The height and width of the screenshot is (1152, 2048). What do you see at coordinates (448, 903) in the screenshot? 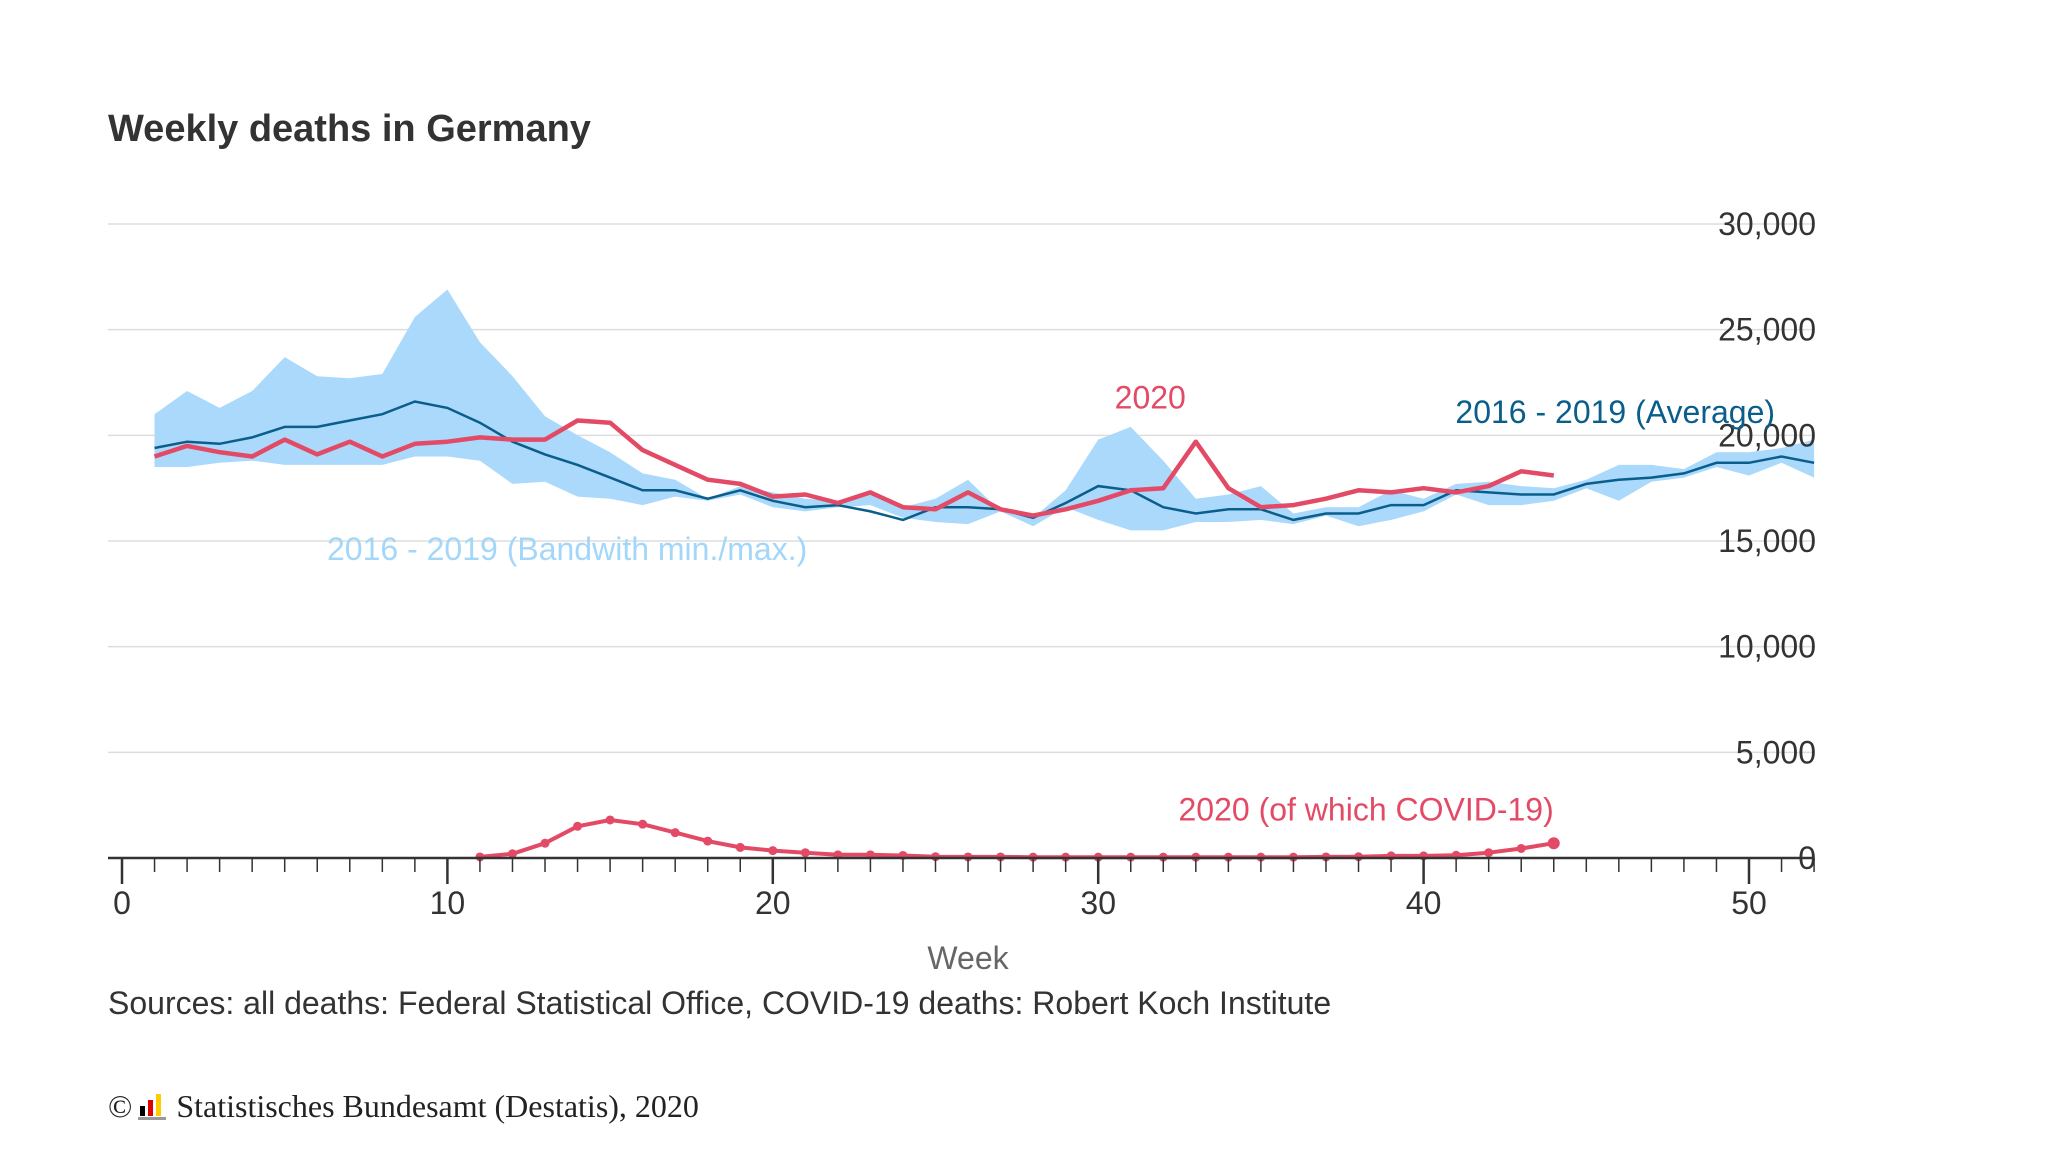
I see `x-tick-label: 10` at bounding box center [448, 903].